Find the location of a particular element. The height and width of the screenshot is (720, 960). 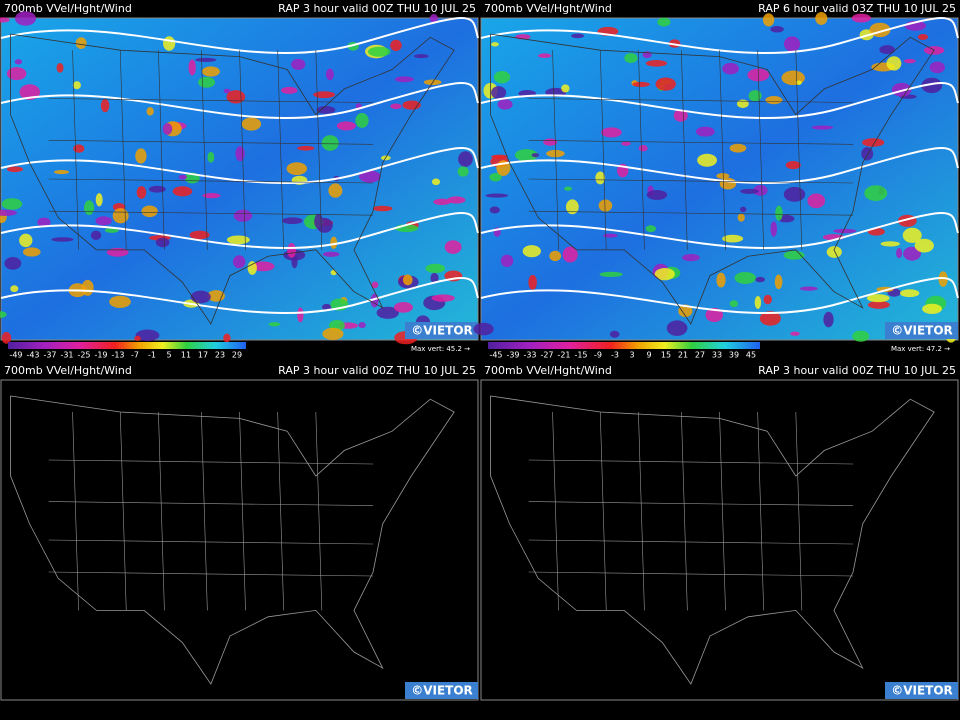

colorbar-label: 5 is located at coordinates (168, 355).